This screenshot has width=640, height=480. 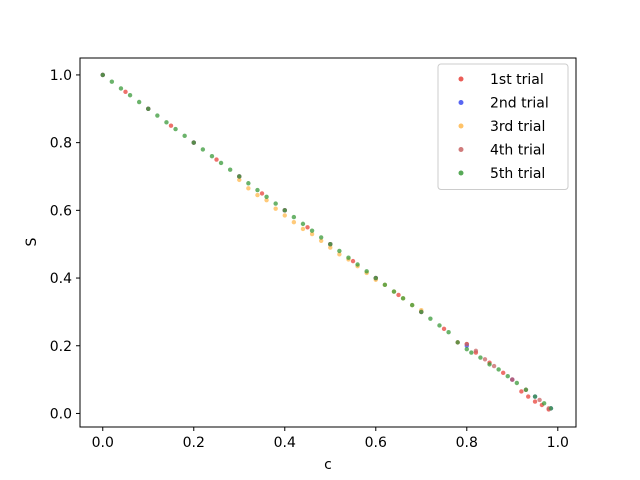 What do you see at coordinates (61, 414) in the screenshot?
I see `y-tick-label: 0.0` at bounding box center [61, 414].